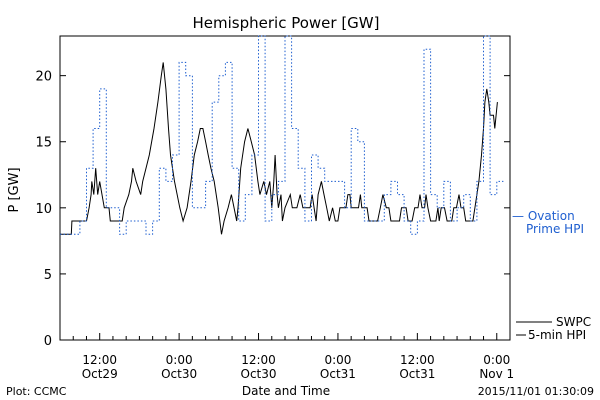 The width and height of the screenshot is (600, 400). Describe the element at coordinates (14, 189) in the screenshot. I see `y-axis-label: P [GW]` at that location.